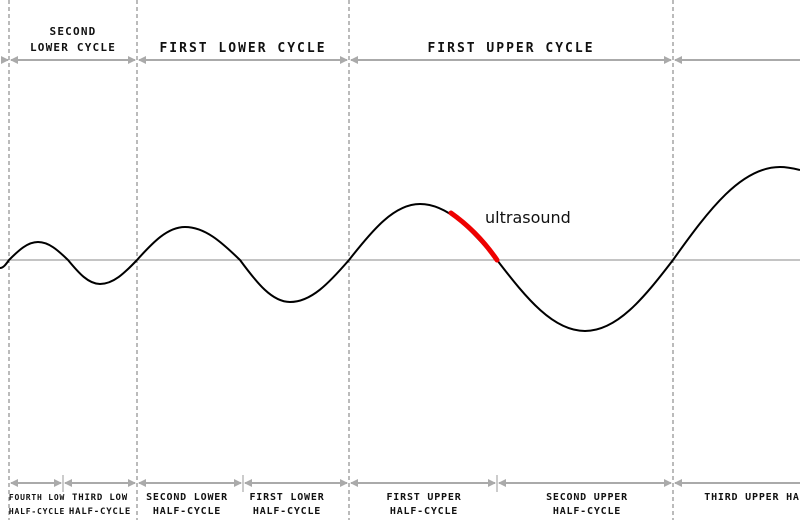 Image resolution: width=800 pixels, height=520 pixels. I want to click on label: LOWER CYCLE, so click(73, 47).